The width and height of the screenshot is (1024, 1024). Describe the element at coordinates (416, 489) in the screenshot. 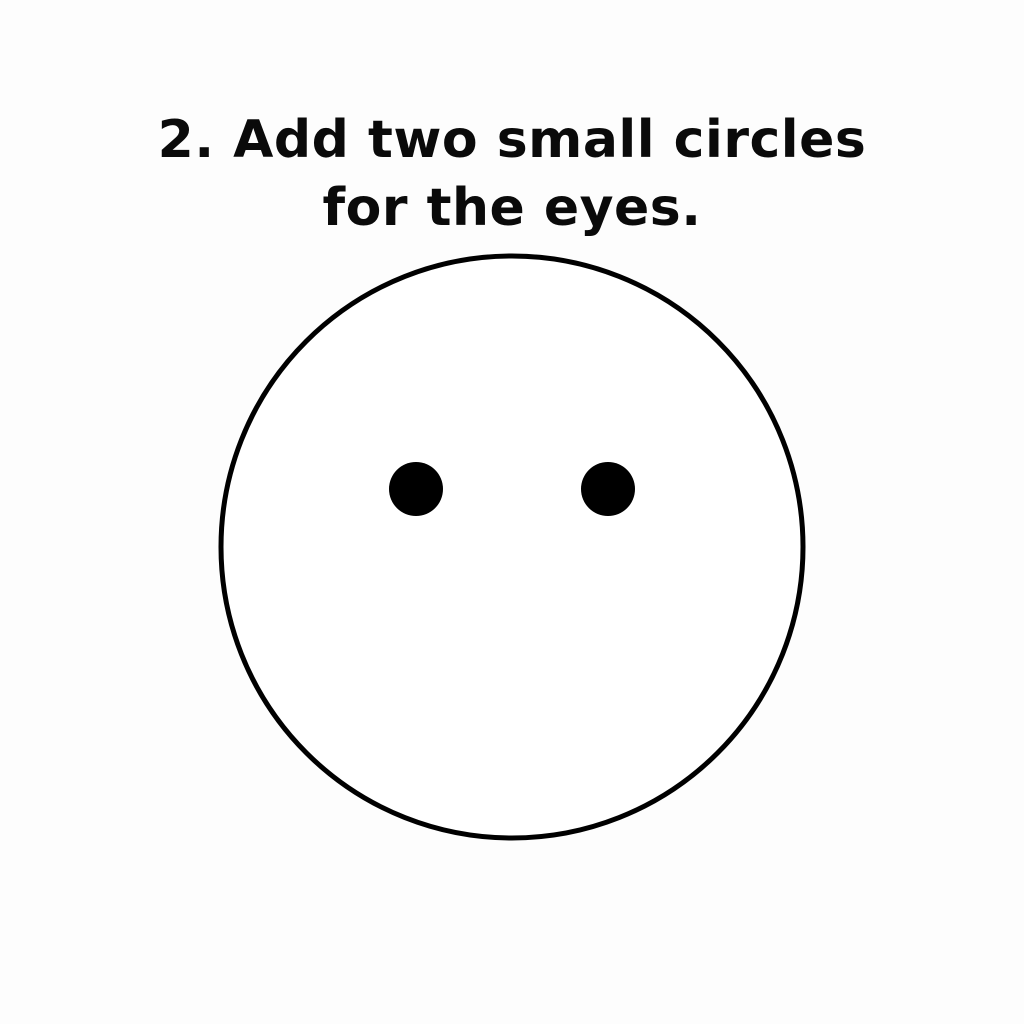

I see `left-eye` at that location.